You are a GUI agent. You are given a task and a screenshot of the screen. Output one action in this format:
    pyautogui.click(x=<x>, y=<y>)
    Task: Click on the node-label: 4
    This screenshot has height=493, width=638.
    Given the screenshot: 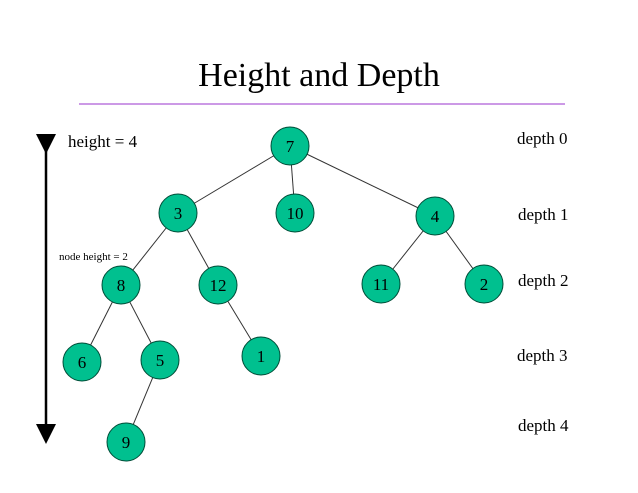 What is the action you would take?
    pyautogui.click(x=435, y=216)
    